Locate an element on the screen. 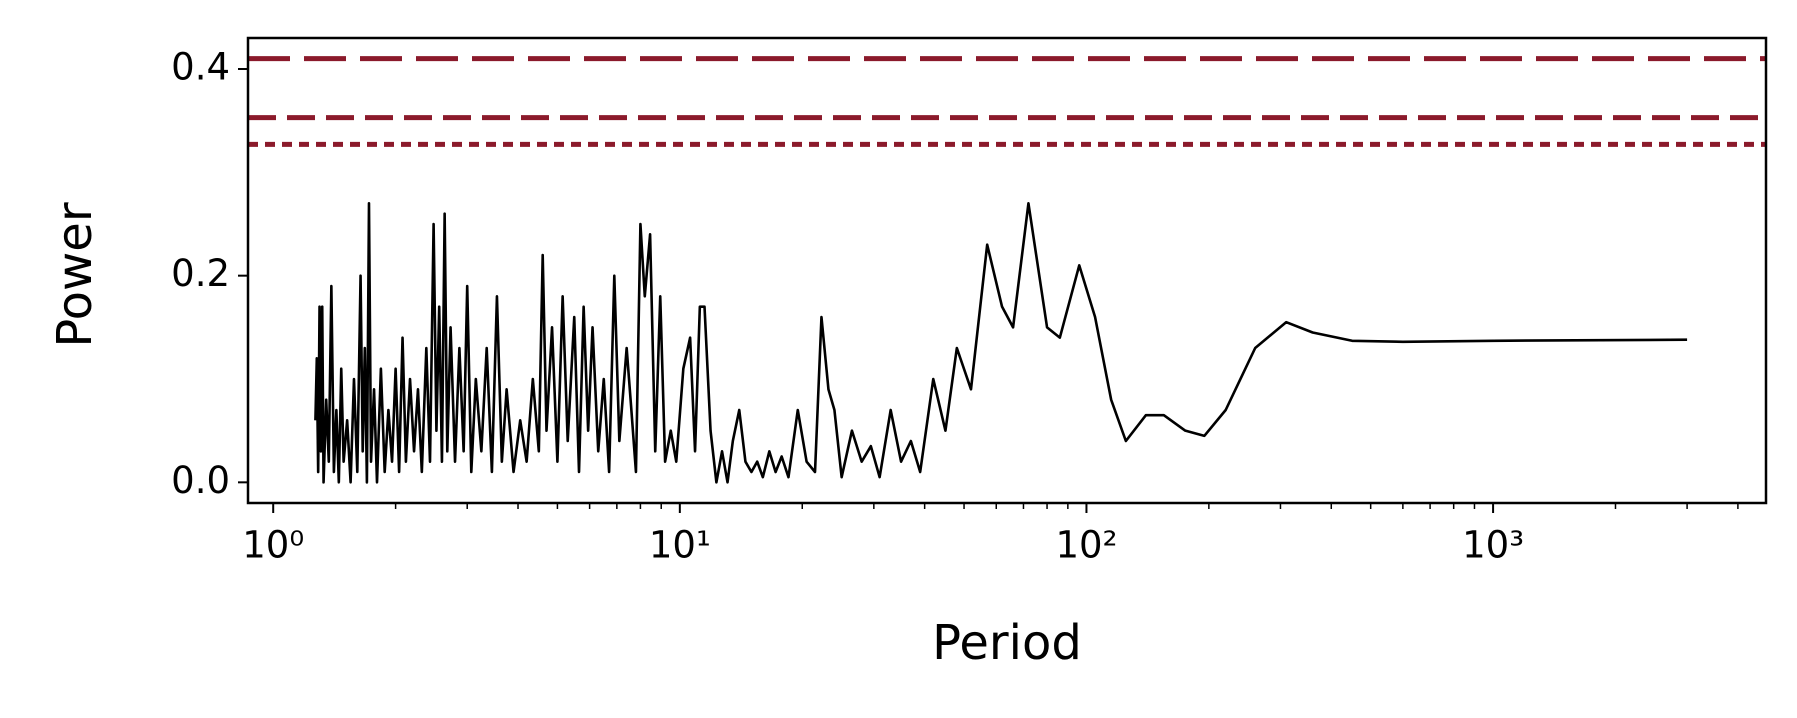 The width and height of the screenshot is (1797, 718). y-axis-label: Power is located at coordinates (75, 274).